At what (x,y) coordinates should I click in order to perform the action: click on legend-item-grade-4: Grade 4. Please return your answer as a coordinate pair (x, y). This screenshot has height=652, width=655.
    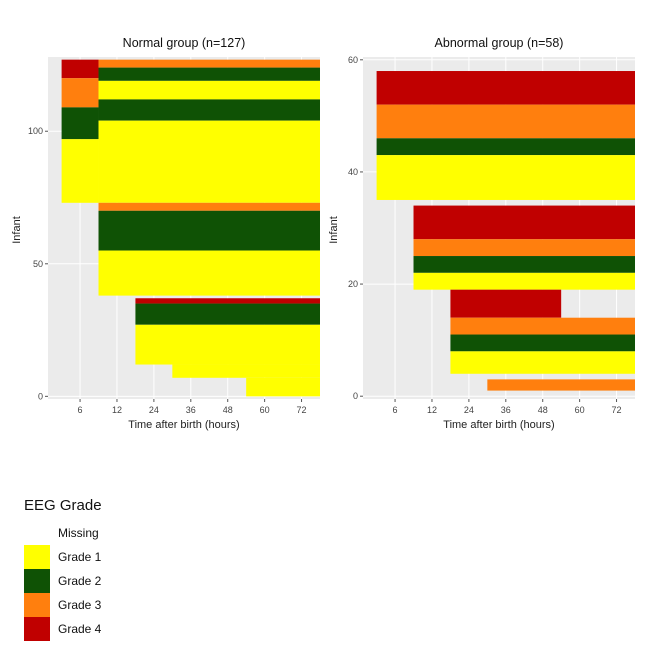
    Looking at the image, I should click on (63, 629).